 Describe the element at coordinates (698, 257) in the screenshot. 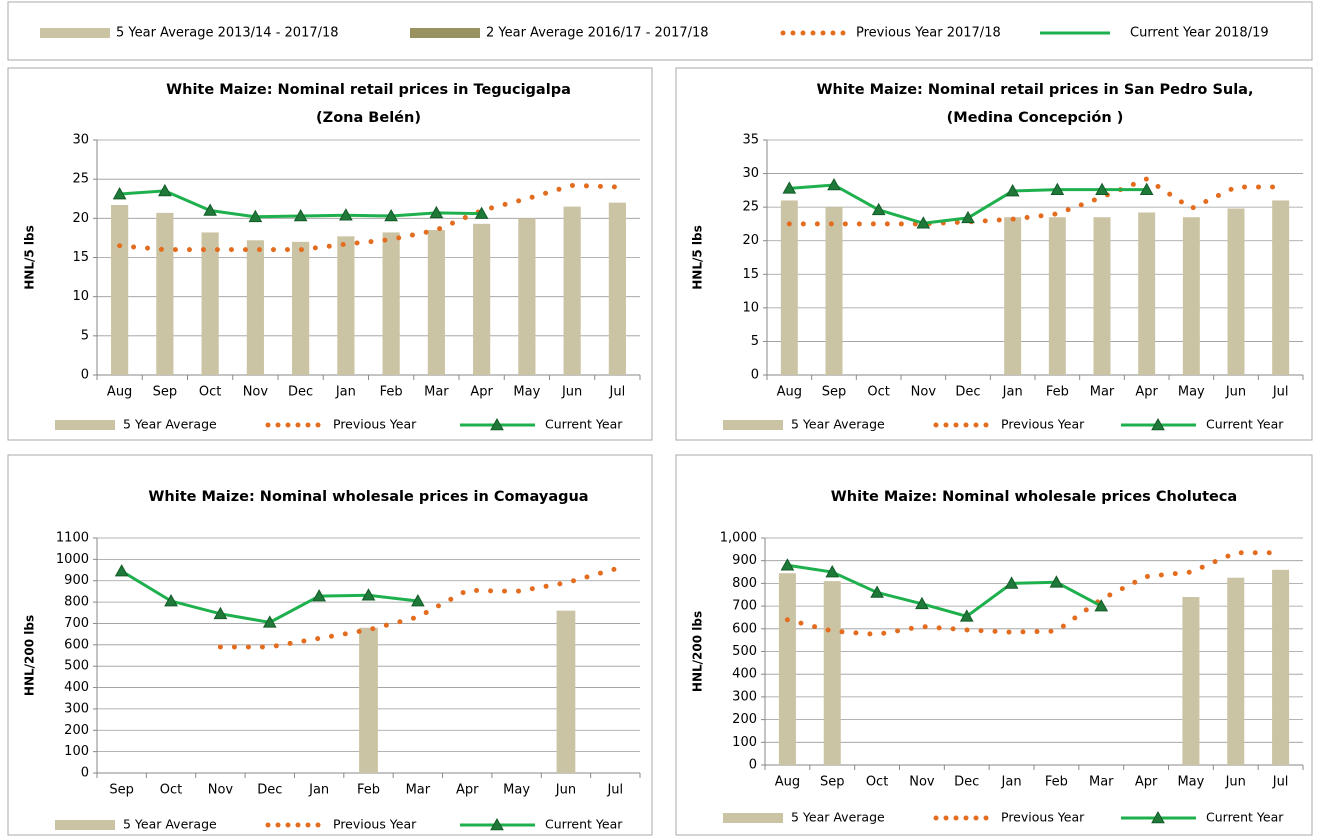

I see `y-axis-label: HNL/5 lbs` at that location.